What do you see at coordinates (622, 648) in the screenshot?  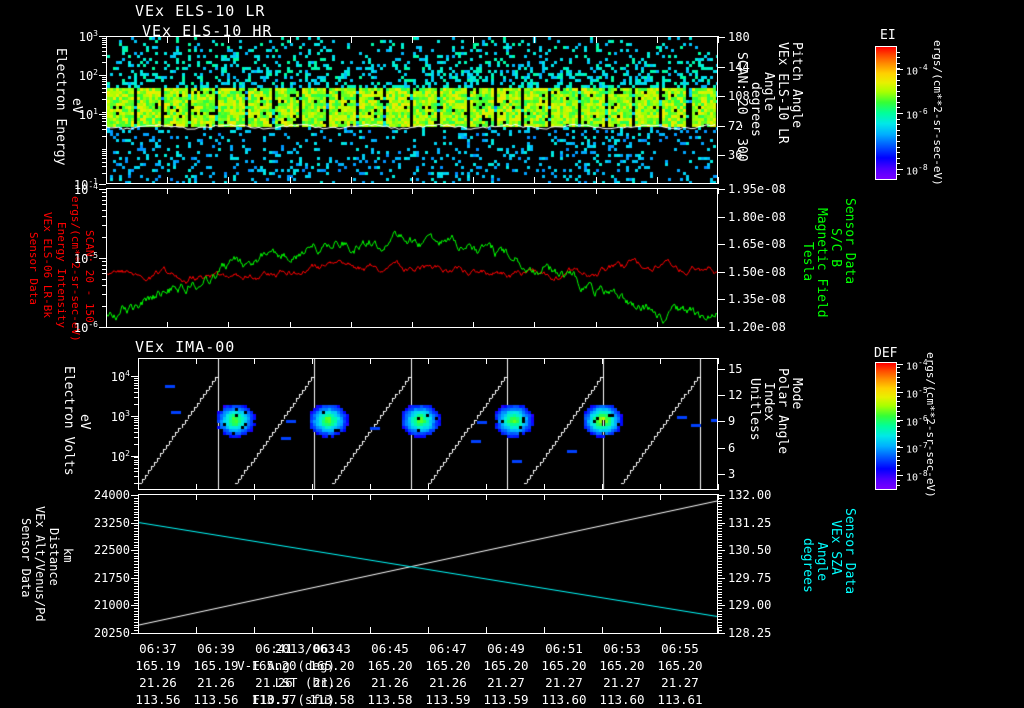 I see `bottom-table-cell: 06:53` at bounding box center [622, 648].